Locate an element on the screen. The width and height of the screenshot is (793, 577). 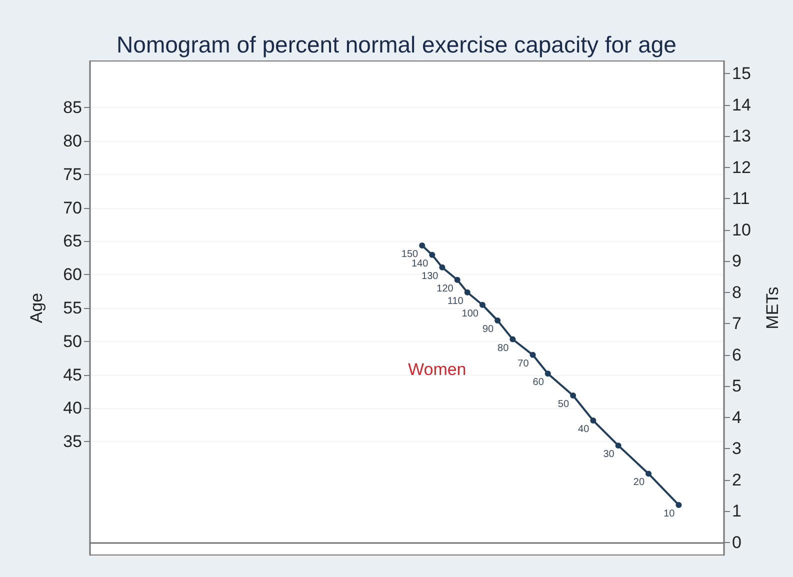
annotation: 90 is located at coordinates (488, 330).